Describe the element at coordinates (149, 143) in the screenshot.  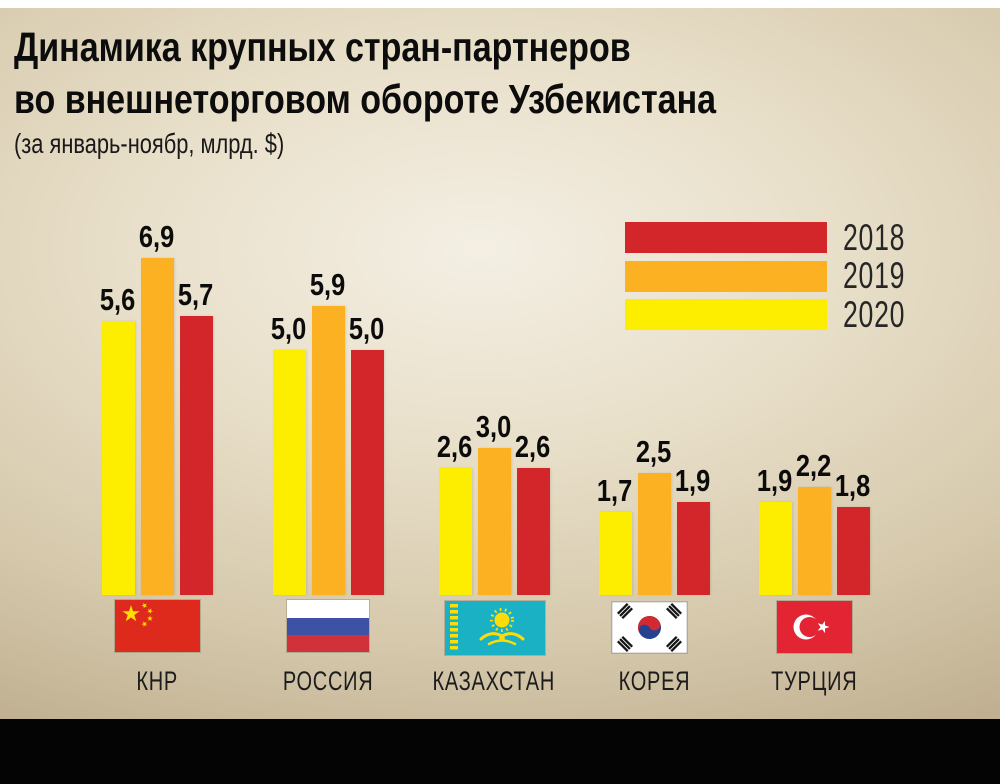
I see `chart-subtitle: (за январь-ноябр, млрд. $)` at that location.